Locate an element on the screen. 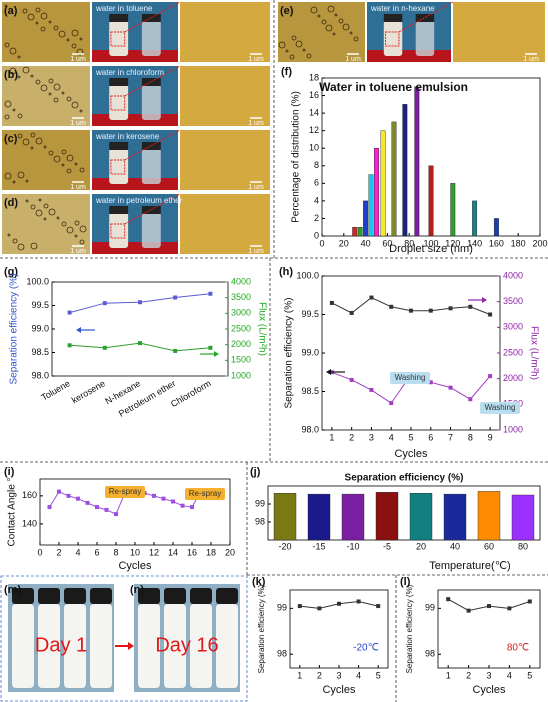  panel-label: (f) is located at coordinates (286, 72).